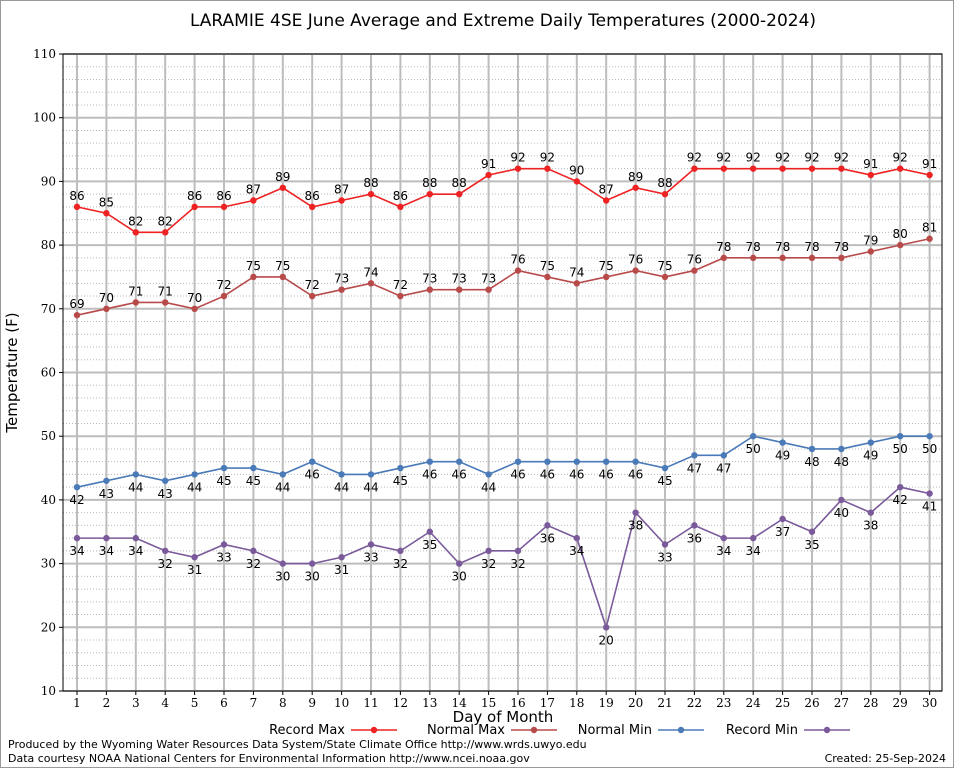 Image resolution: width=954 pixels, height=768 pixels. What do you see at coordinates (664, 703) in the screenshot?
I see `x-tick-label: 21` at bounding box center [664, 703].